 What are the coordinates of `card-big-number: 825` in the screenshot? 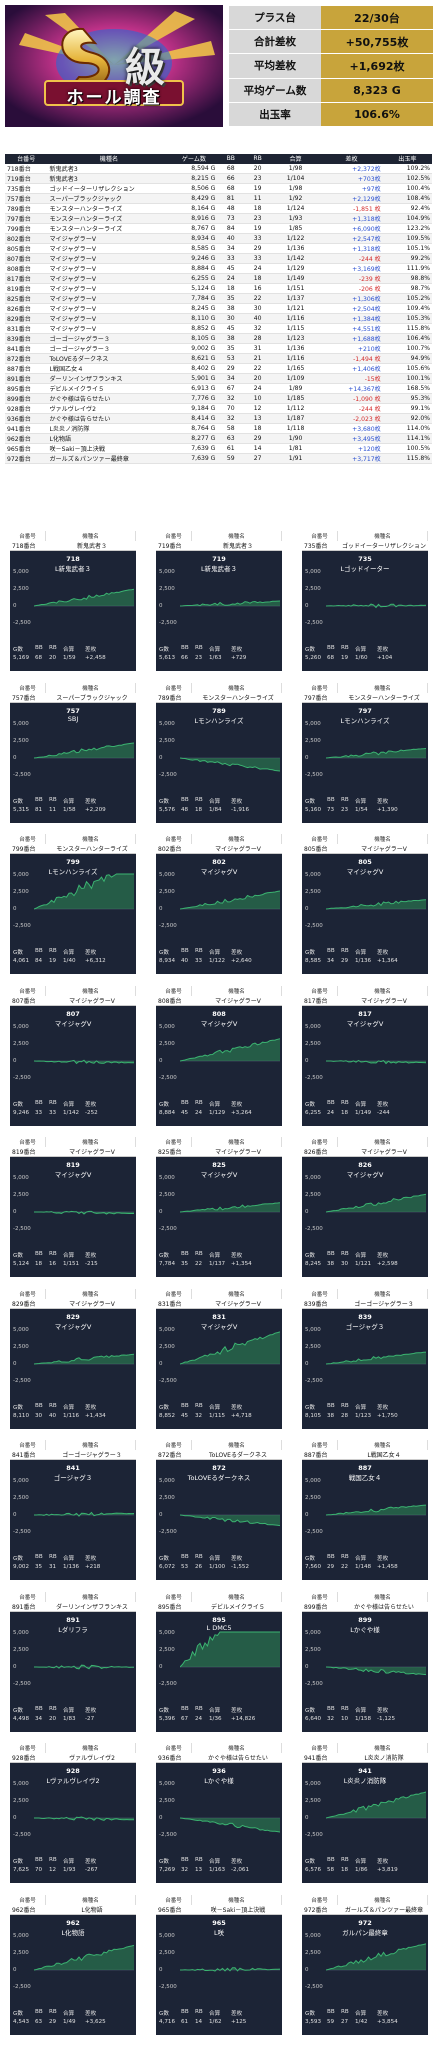 It's located at (219, 1165).